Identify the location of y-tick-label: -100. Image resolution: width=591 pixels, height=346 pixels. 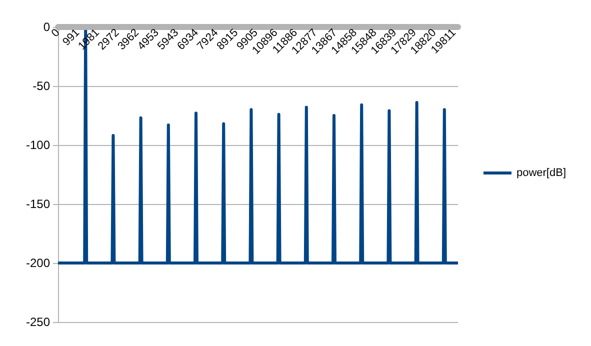
(38, 145).